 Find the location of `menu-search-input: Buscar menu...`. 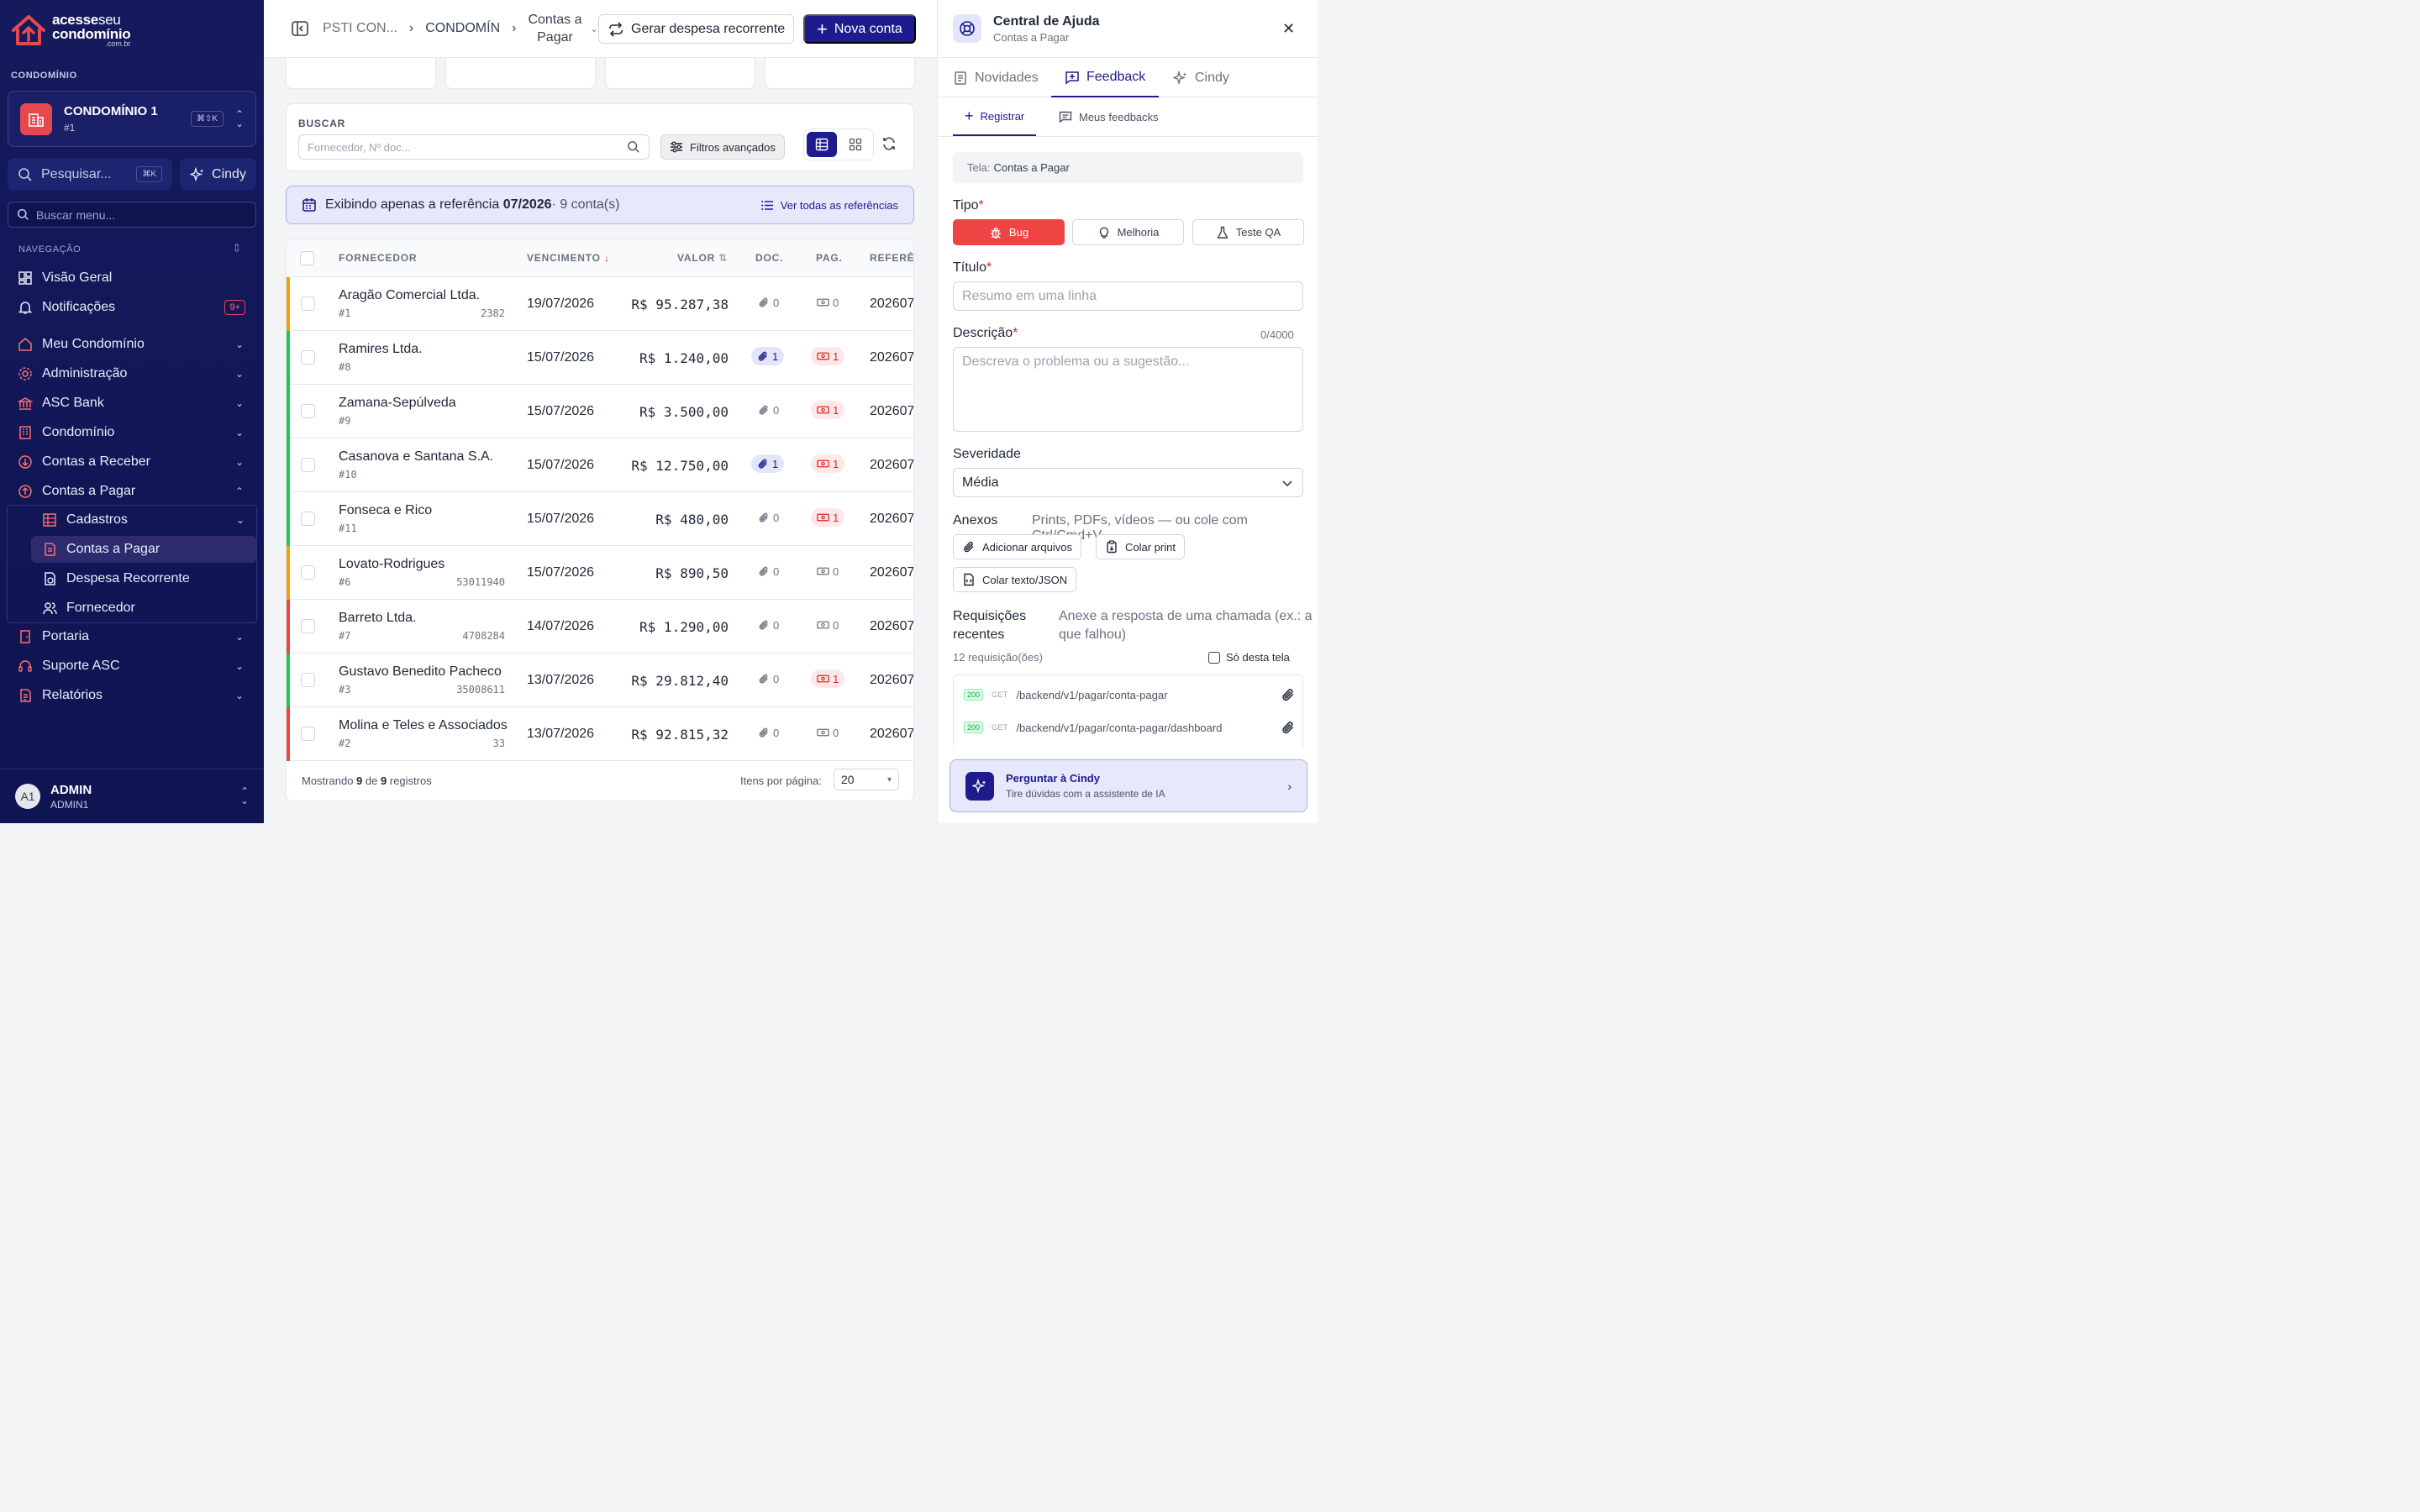

menu-search-input: Buscar menu... is located at coordinates (132, 215).